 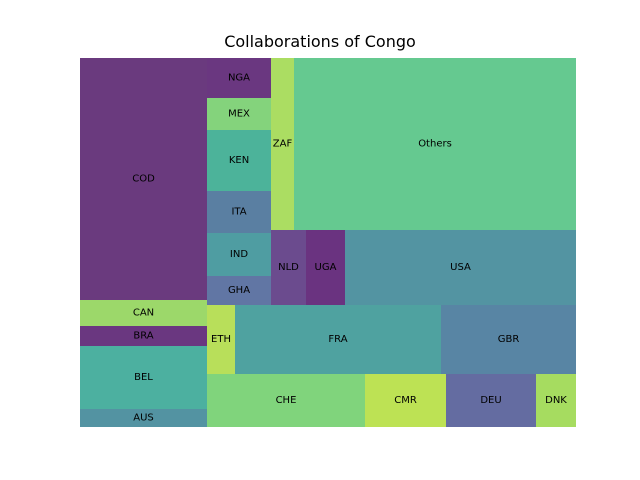 I want to click on treemap-label-aus: AUS, so click(x=143, y=418).